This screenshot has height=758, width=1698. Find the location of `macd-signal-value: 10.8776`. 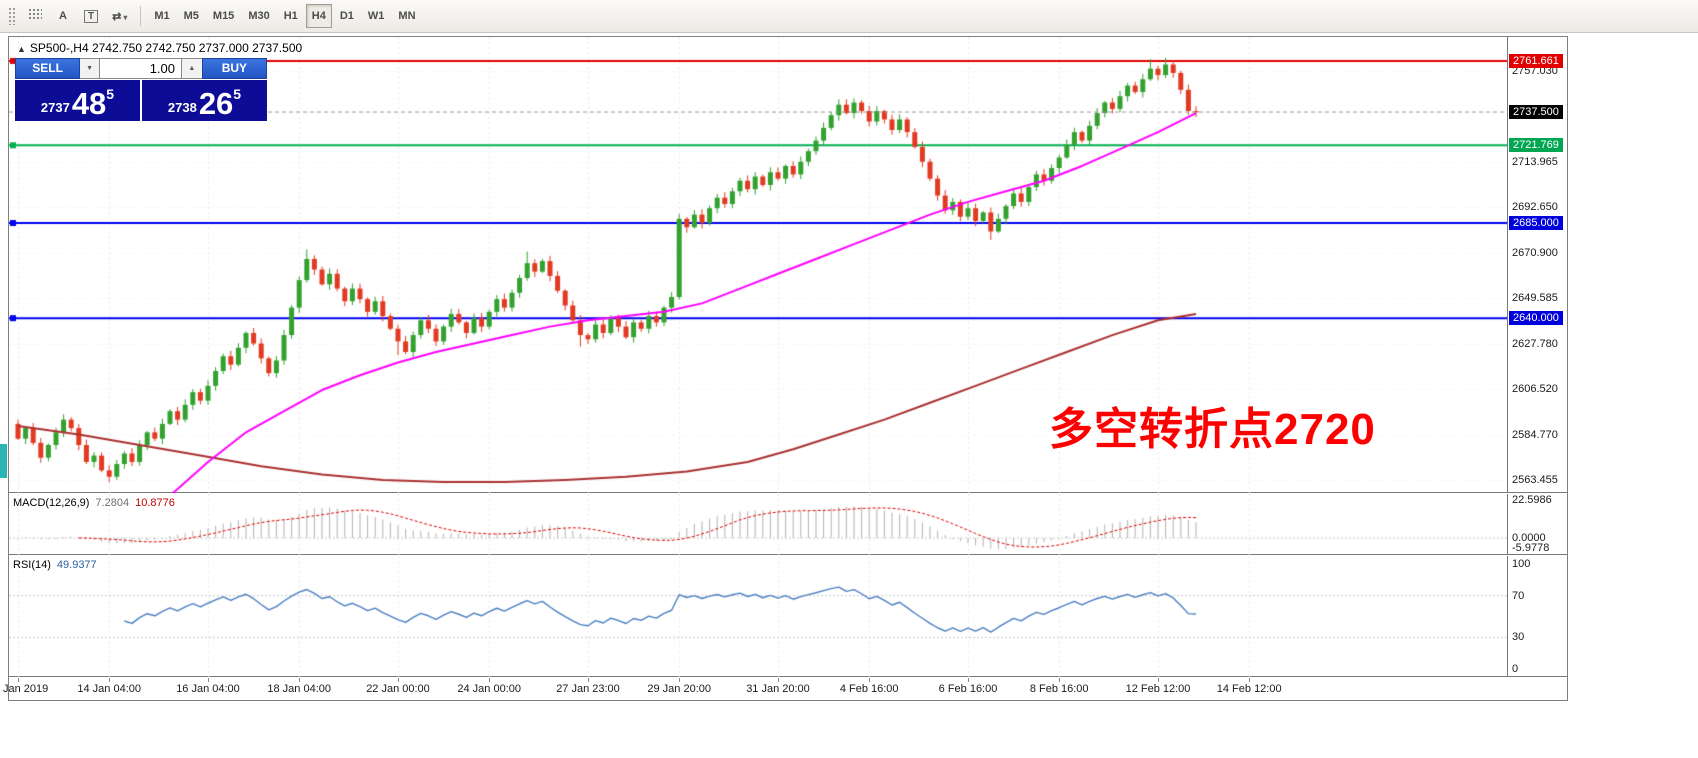

macd-signal-value: 10.8776 is located at coordinates (155, 503).